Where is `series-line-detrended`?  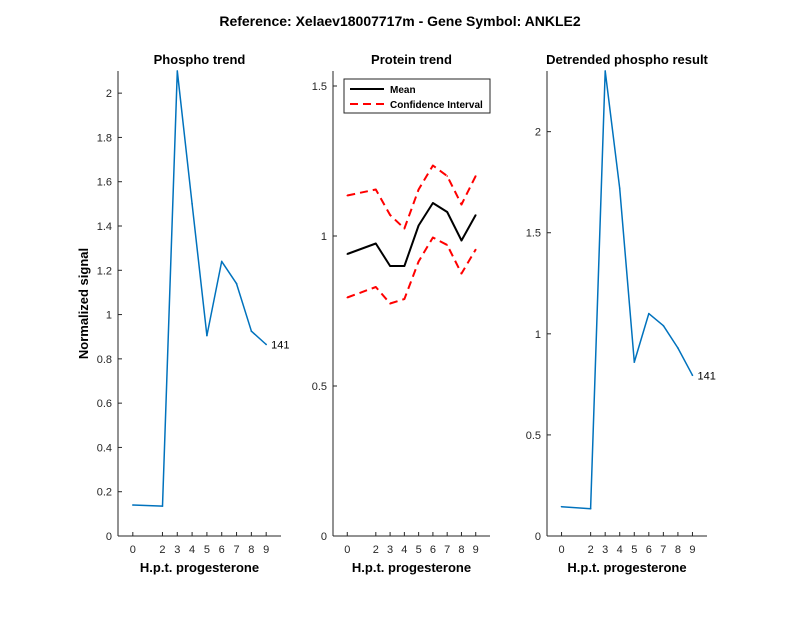 series-line-detrended is located at coordinates (627, 290).